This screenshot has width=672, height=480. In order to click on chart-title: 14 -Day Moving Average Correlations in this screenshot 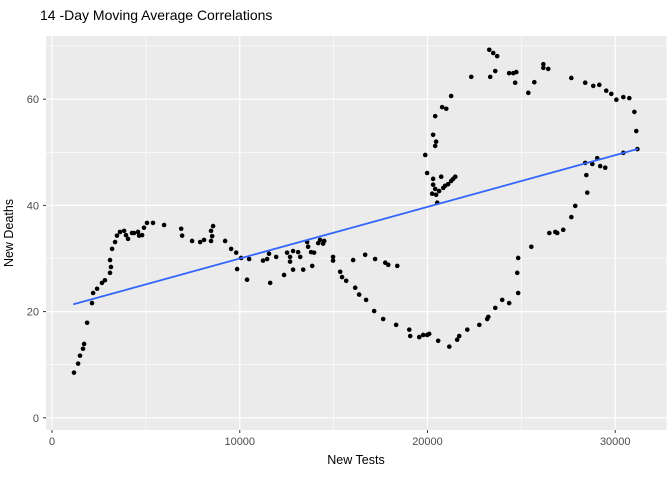, I will do `click(156, 15)`.